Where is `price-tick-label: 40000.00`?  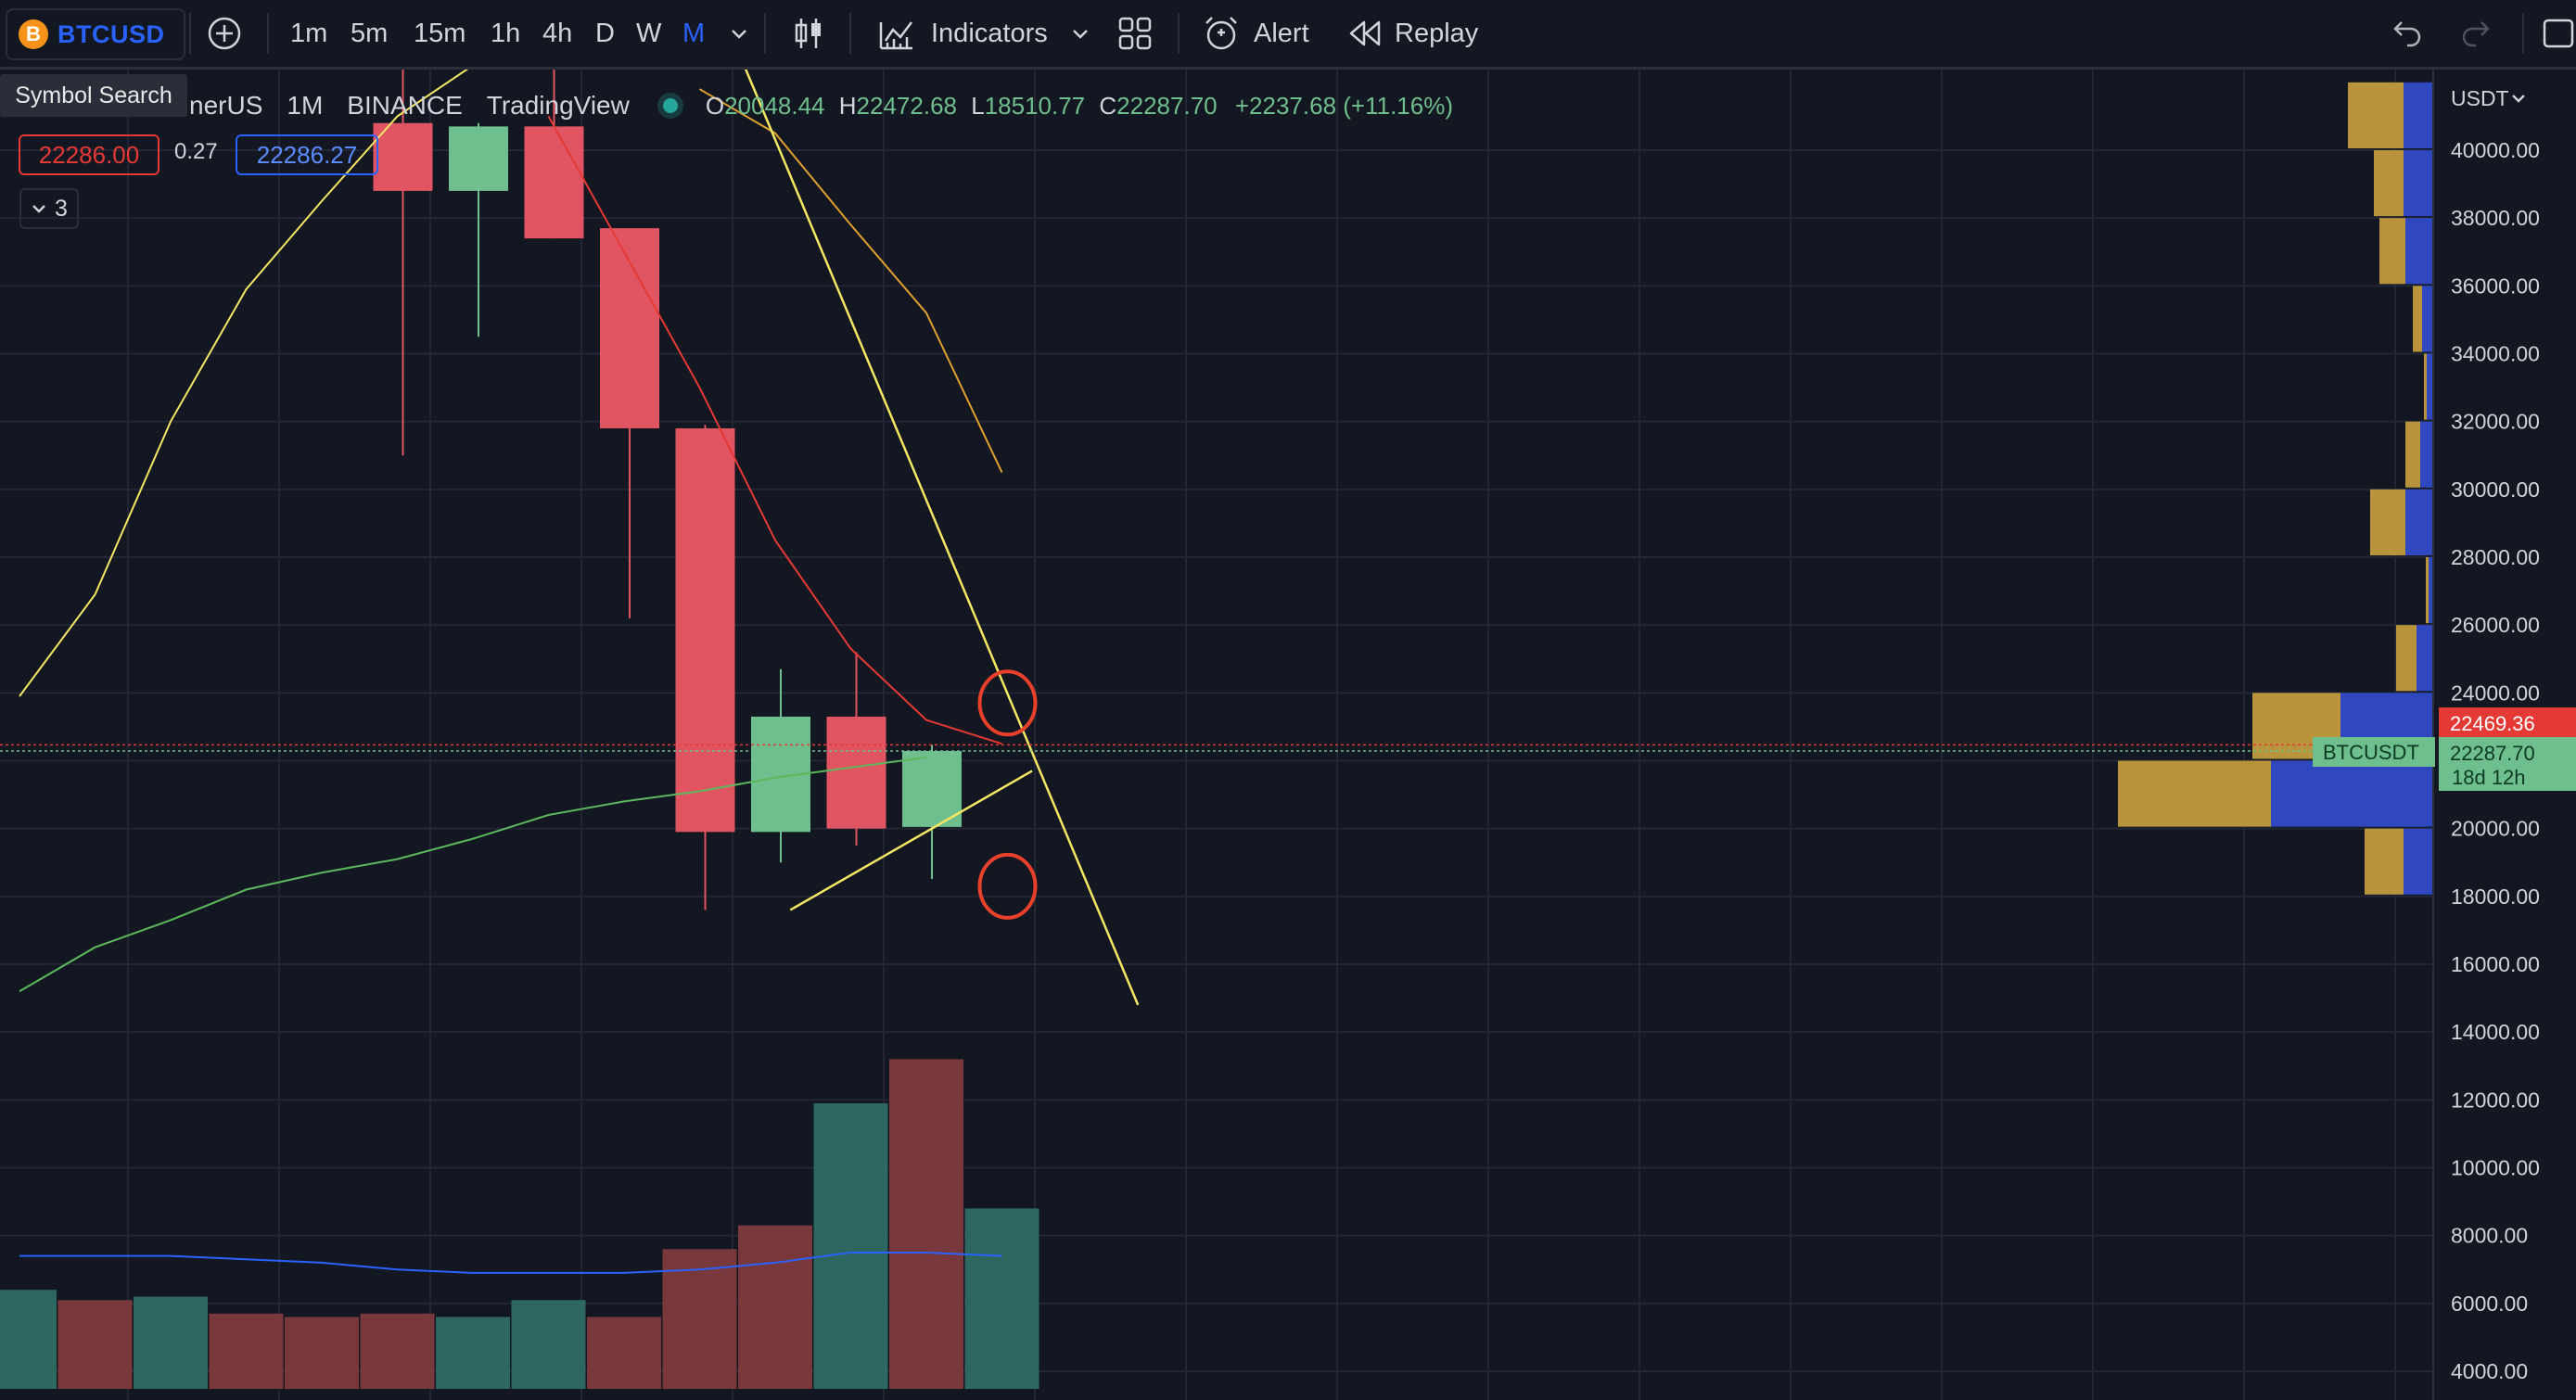
price-tick-label: 40000.00 is located at coordinates (2495, 150).